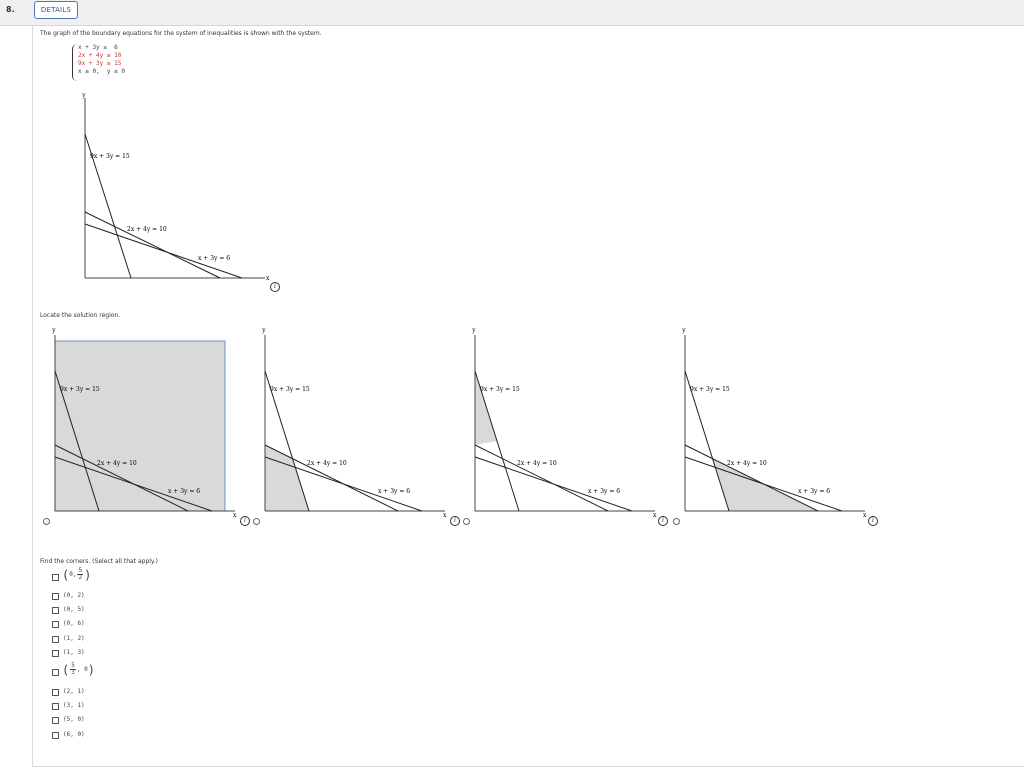 This screenshot has width=1024, height=770. I want to click on corner-x: 0,, so click(73, 574).